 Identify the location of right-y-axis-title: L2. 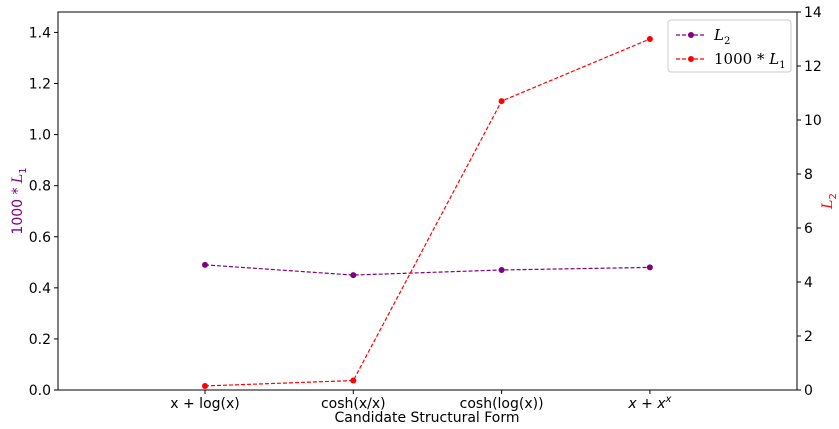
(829, 201).